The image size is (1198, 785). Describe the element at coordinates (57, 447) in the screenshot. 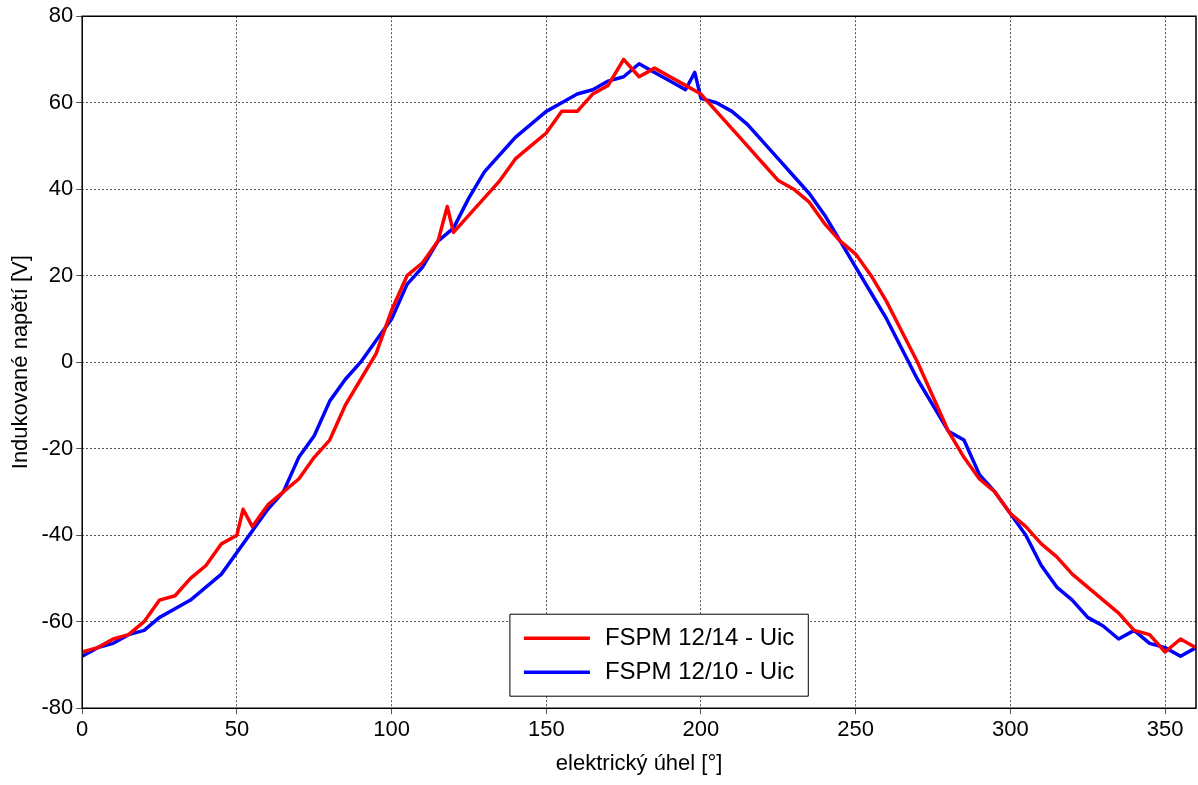

I see `y-tick-label: -20` at that location.